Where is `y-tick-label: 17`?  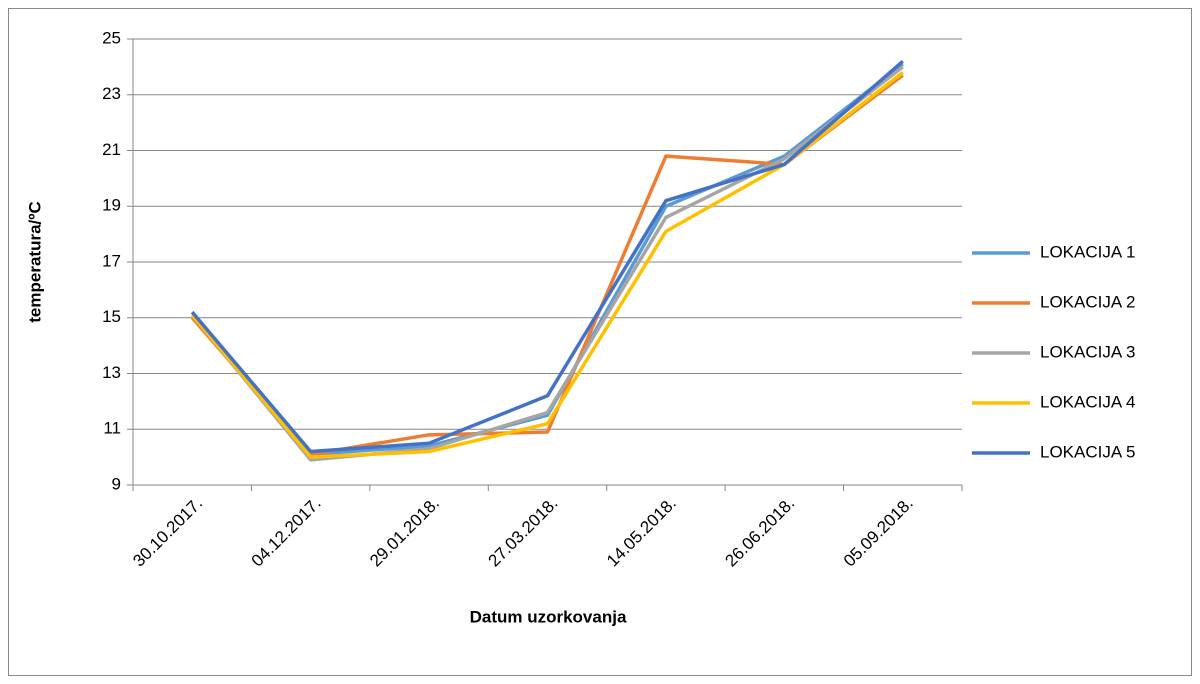 y-tick-label: 17 is located at coordinates (111, 260).